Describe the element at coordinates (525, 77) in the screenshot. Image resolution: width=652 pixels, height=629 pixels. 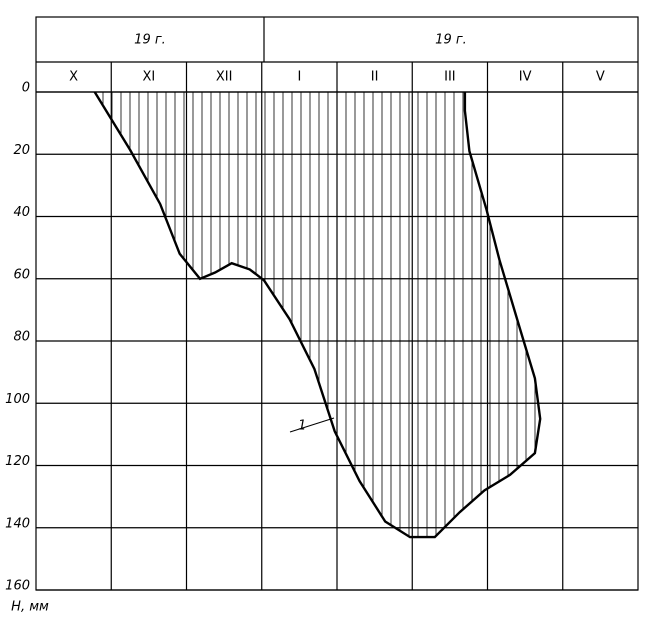
I see `month-label: IV` at that location.